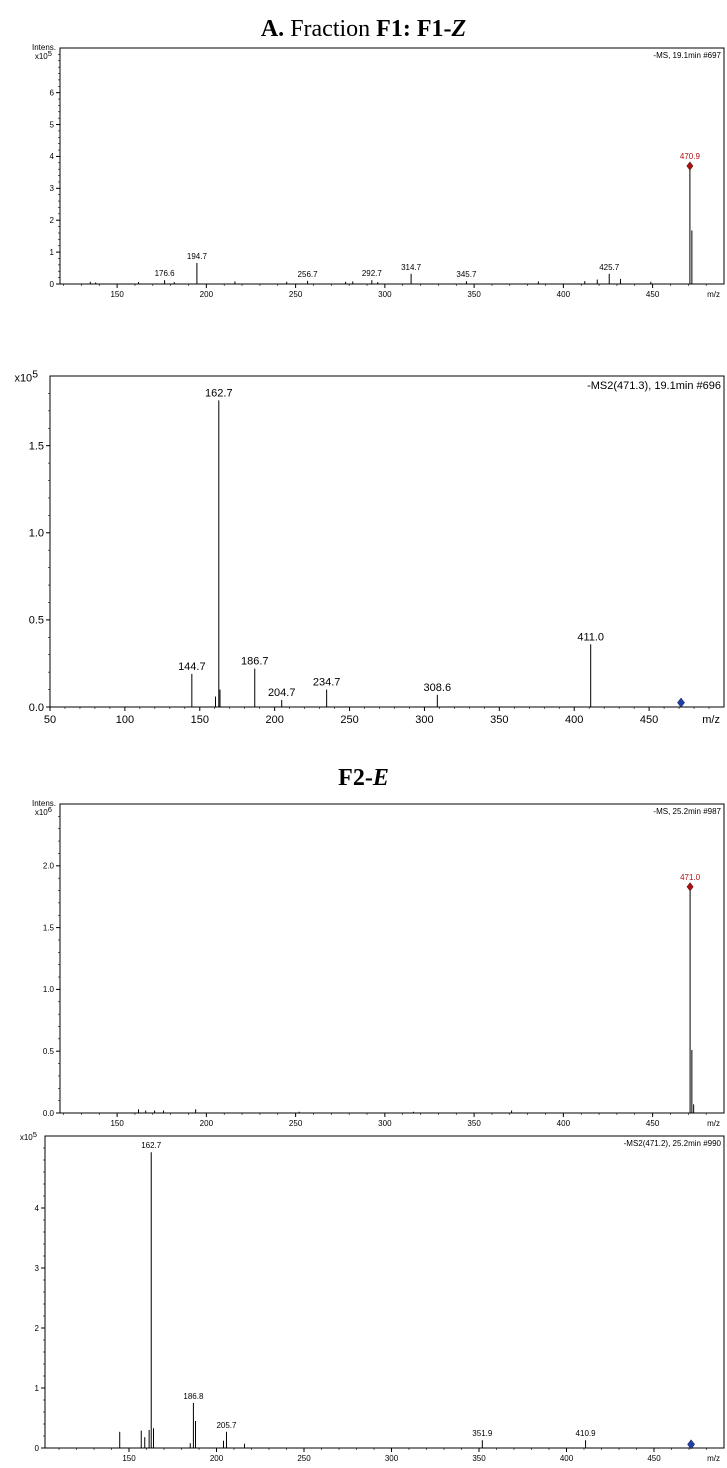 The image size is (727, 1468). I want to click on peak-label: 234.7, so click(327, 683).